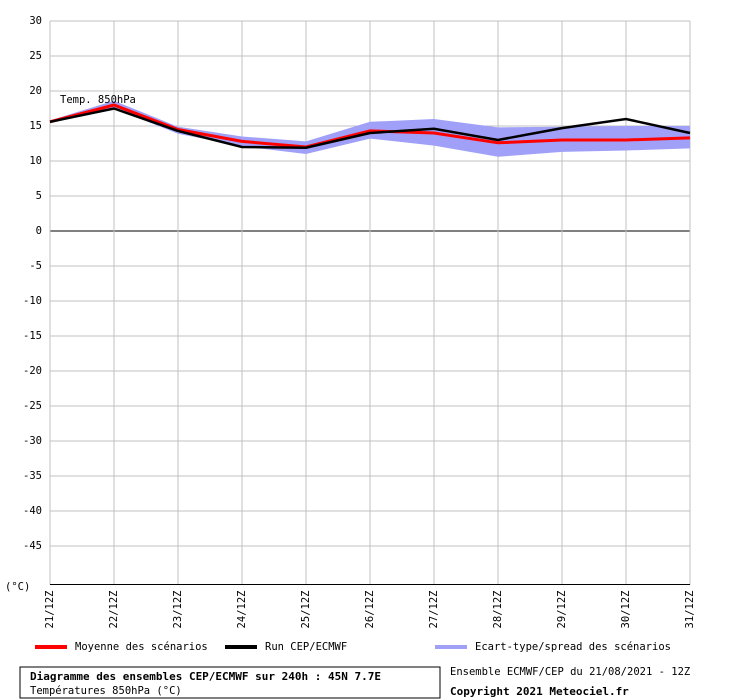 This screenshot has width=740, height=700. What do you see at coordinates (370, 610) in the screenshot?
I see `x-tick-label: 26/12Z` at bounding box center [370, 610].